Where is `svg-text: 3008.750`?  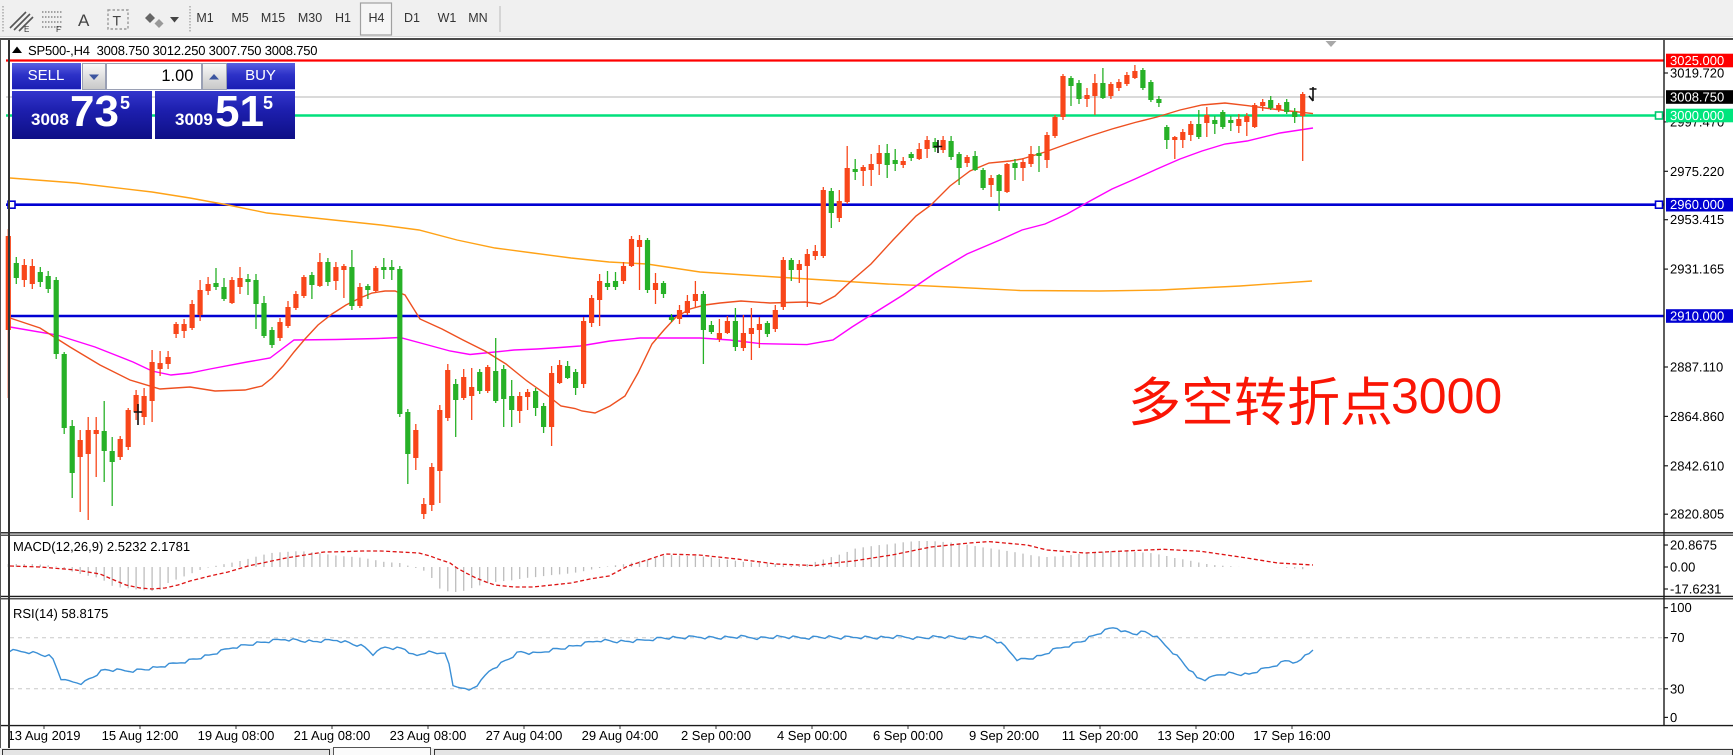
svg-text: 3008.750 is located at coordinates (1697, 97).